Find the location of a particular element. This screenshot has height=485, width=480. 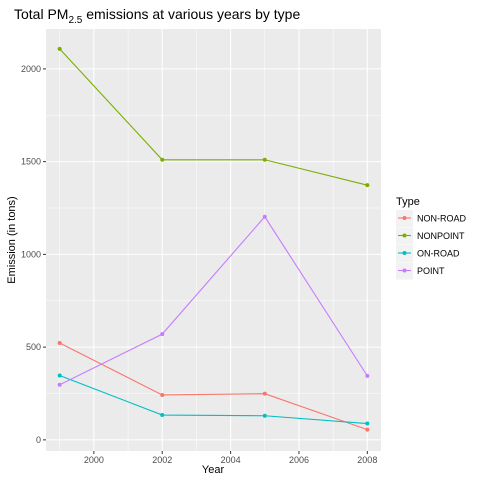

legend-item-on-road: ON-ROAD is located at coordinates (428, 253).